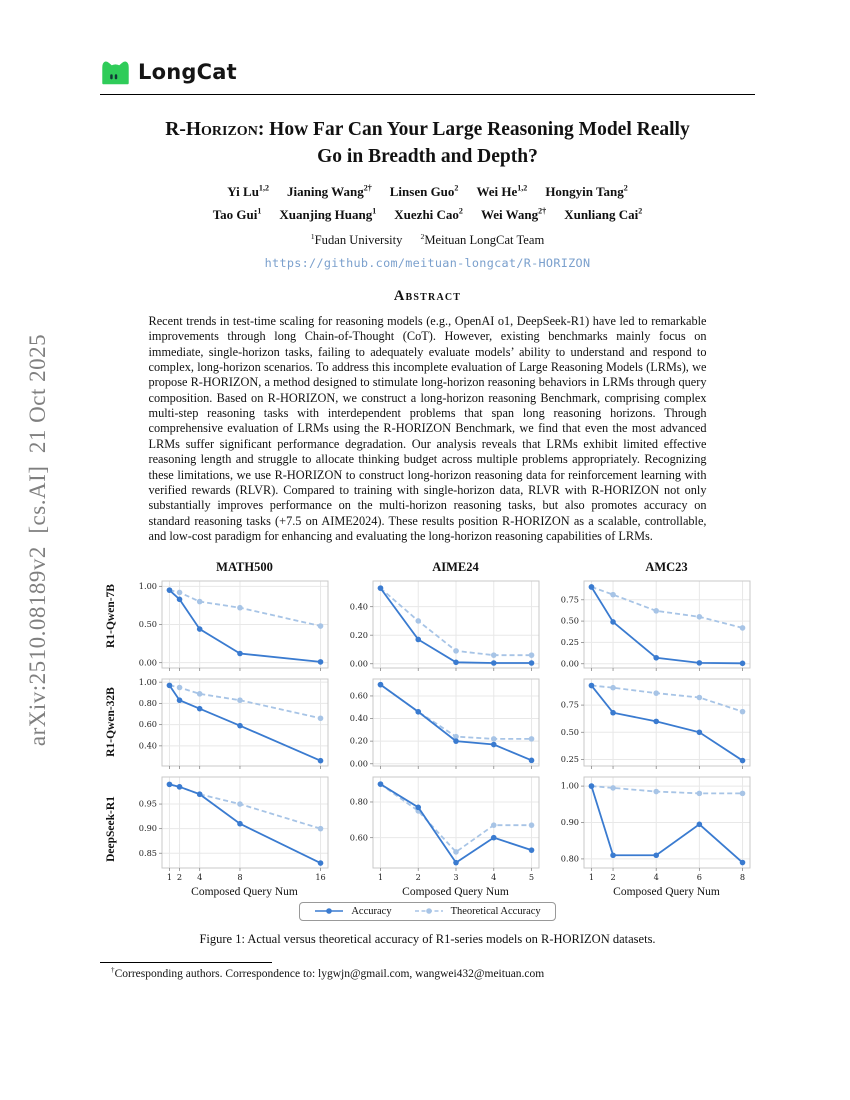 This screenshot has width=850, height=1100. Describe the element at coordinates (329, 911) in the screenshot. I see `solid-line-swatch-icon` at that location.